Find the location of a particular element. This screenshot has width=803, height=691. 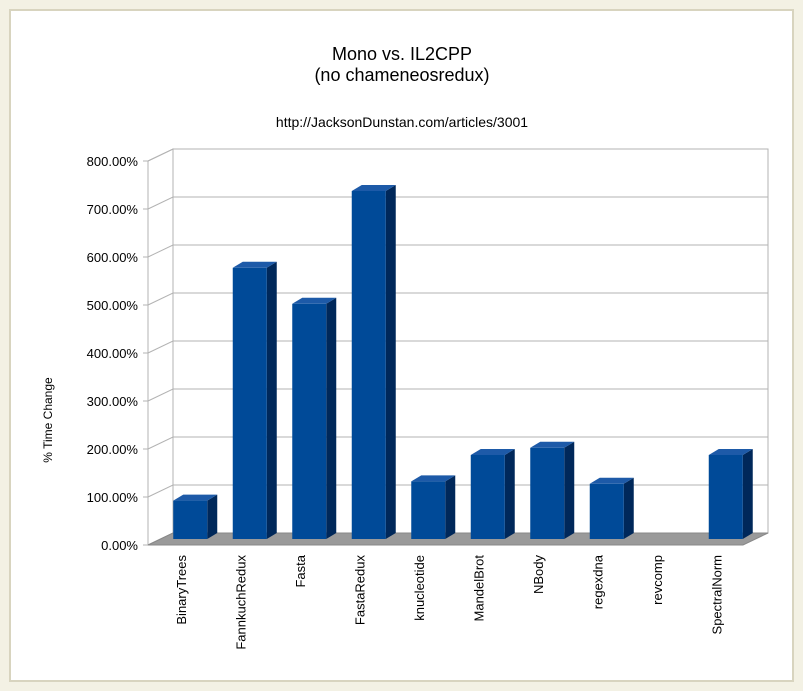

y-tick-label: 800.00% is located at coordinates (113, 161).